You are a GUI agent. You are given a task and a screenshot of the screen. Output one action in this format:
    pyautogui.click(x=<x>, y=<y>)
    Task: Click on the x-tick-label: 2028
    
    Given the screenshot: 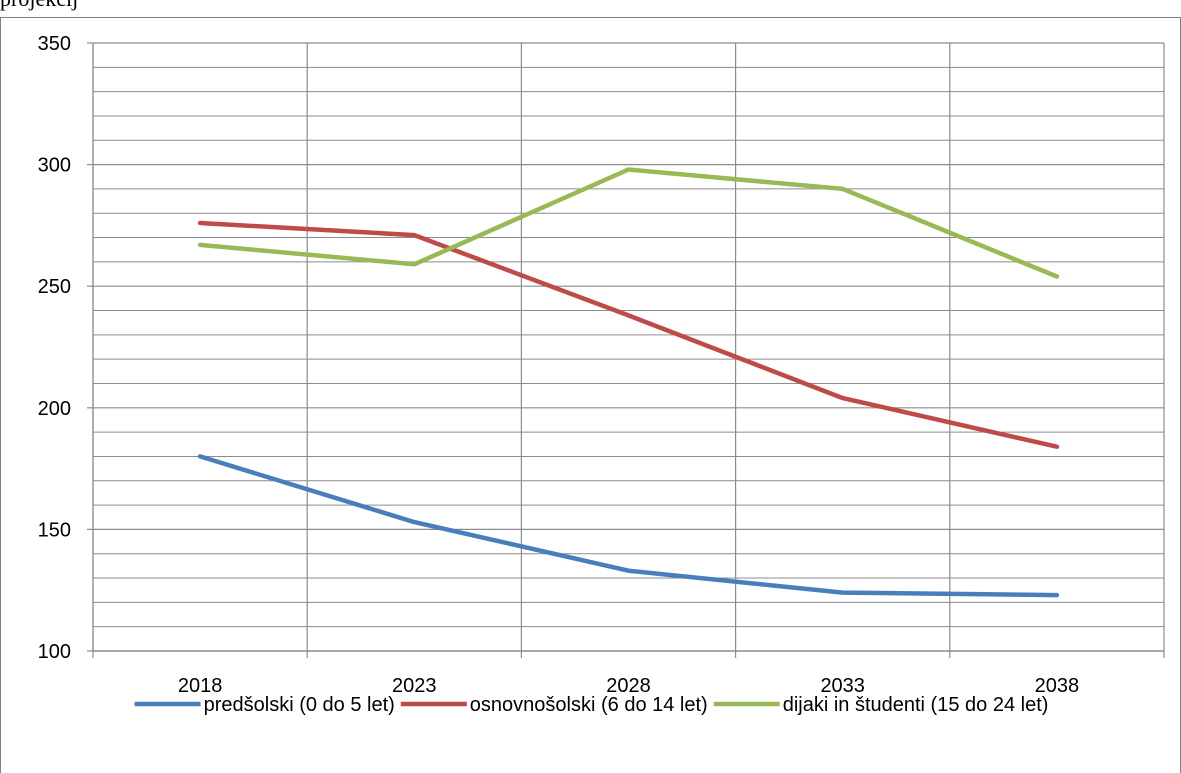 What is the action you would take?
    pyautogui.click(x=628, y=686)
    